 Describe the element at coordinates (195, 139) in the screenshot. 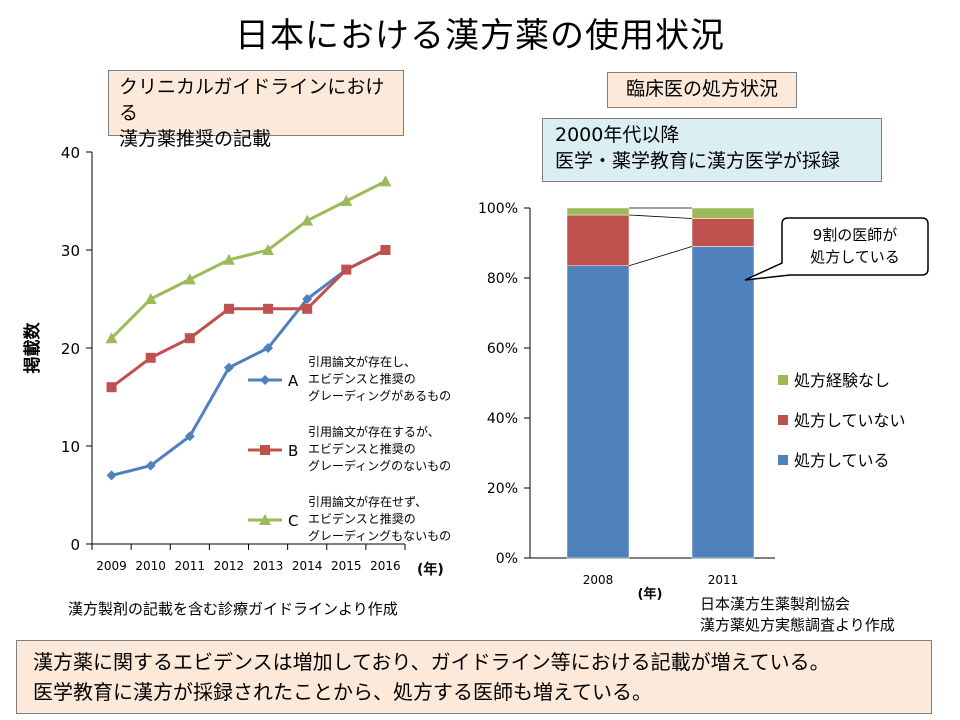

I see `guideline-label-line2: 漢方薬推奨の記載` at that location.